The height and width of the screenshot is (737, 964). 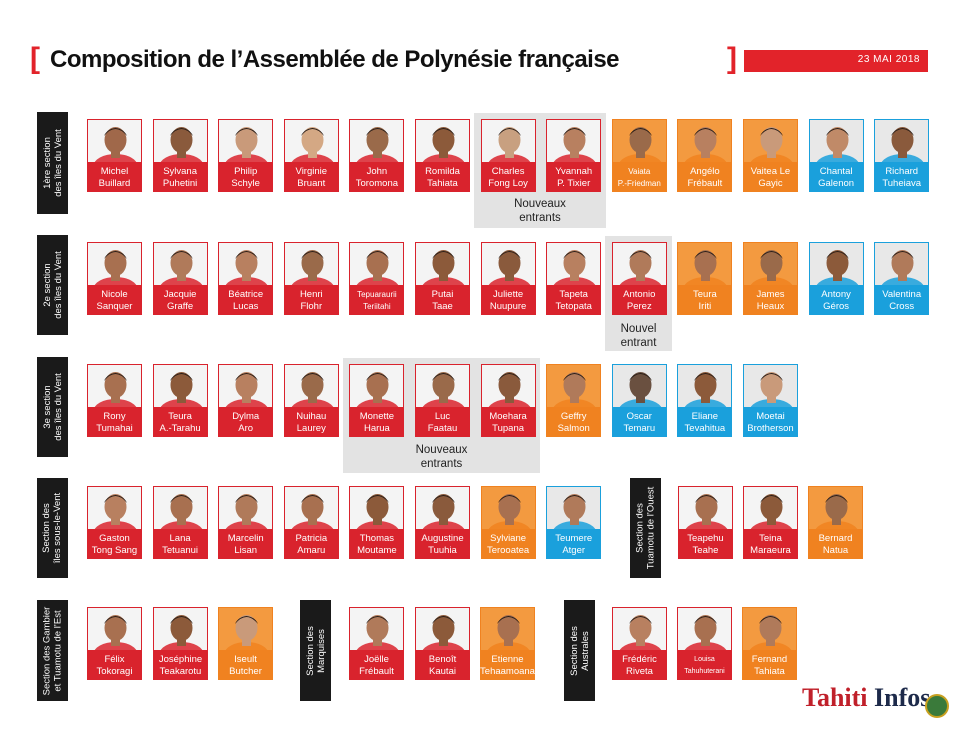 What do you see at coordinates (732, 58) in the screenshot?
I see `bracket-right: ]` at bounding box center [732, 58].